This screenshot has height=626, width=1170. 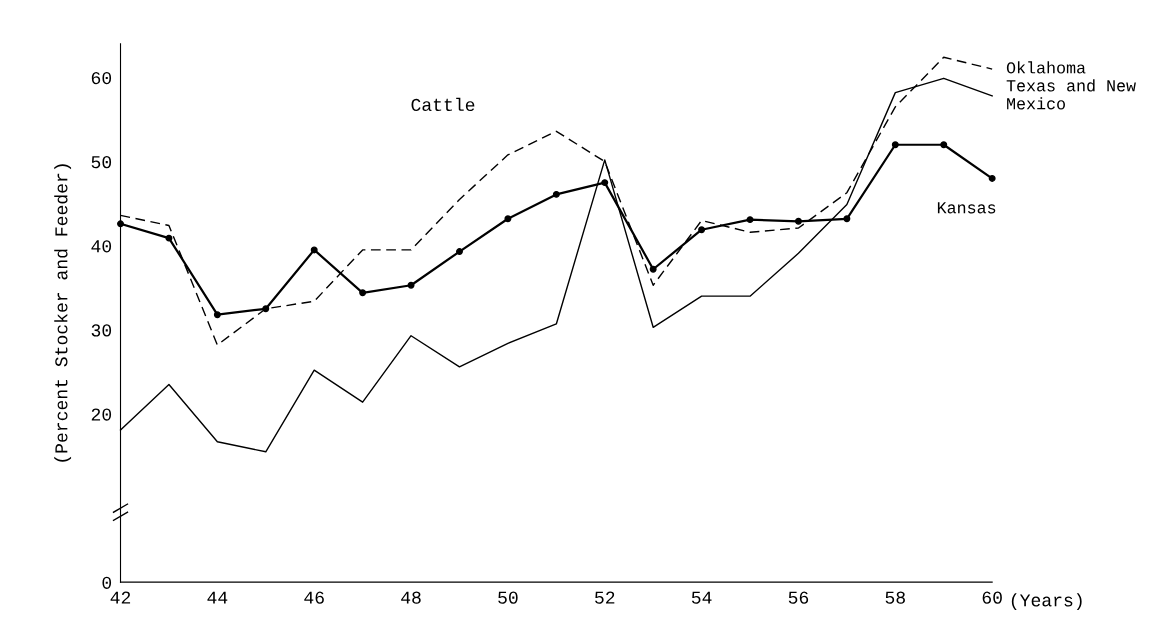 What do you see at coordinates (1071, 94) in the screenshot?
I see `series-label: Texas and New Mexico` at bounding box center [1071, 94].